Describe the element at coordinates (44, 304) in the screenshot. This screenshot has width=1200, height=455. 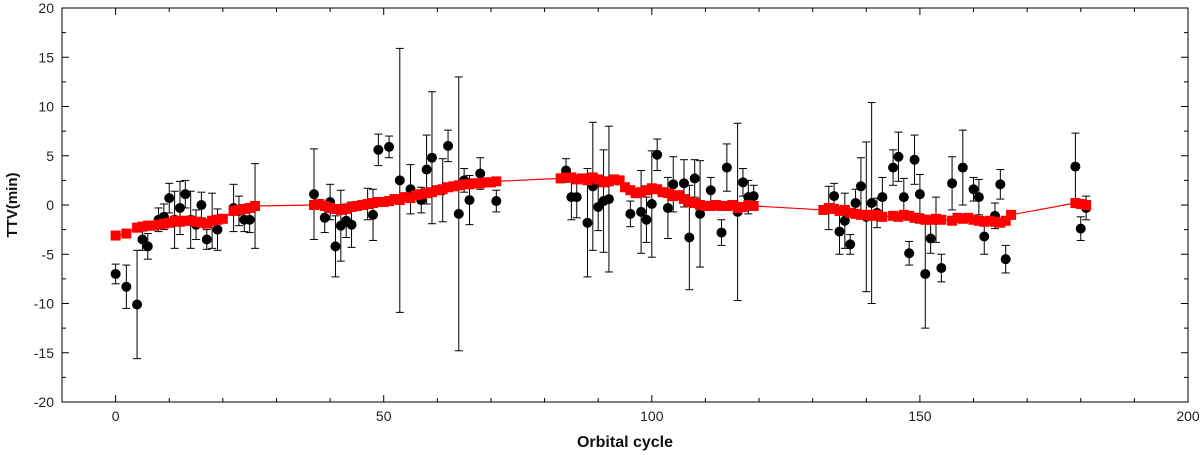
I see `y-tick-label: -10` at that location.